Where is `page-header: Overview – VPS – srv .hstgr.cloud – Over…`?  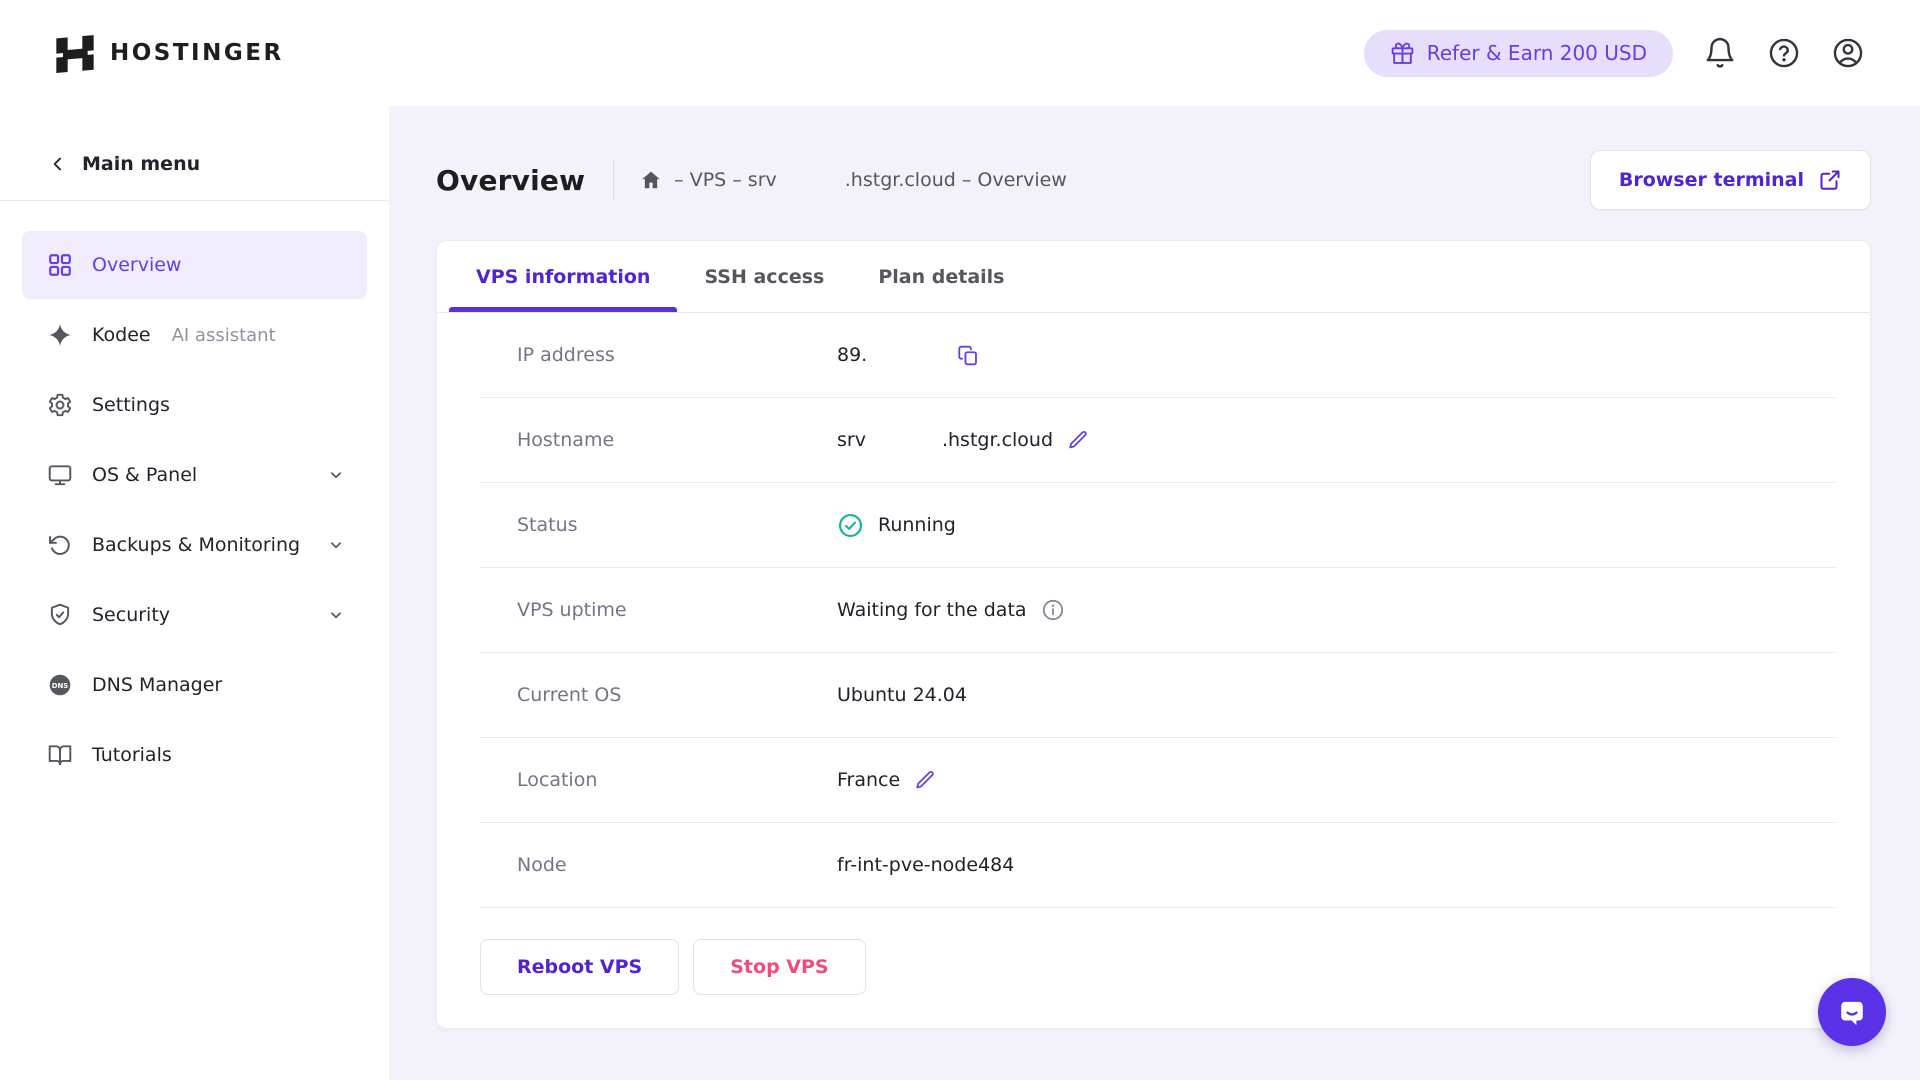
page-header: Overview – VPS – srv .hstgr.cloud – Over… is located at coordinates (1153, 180).